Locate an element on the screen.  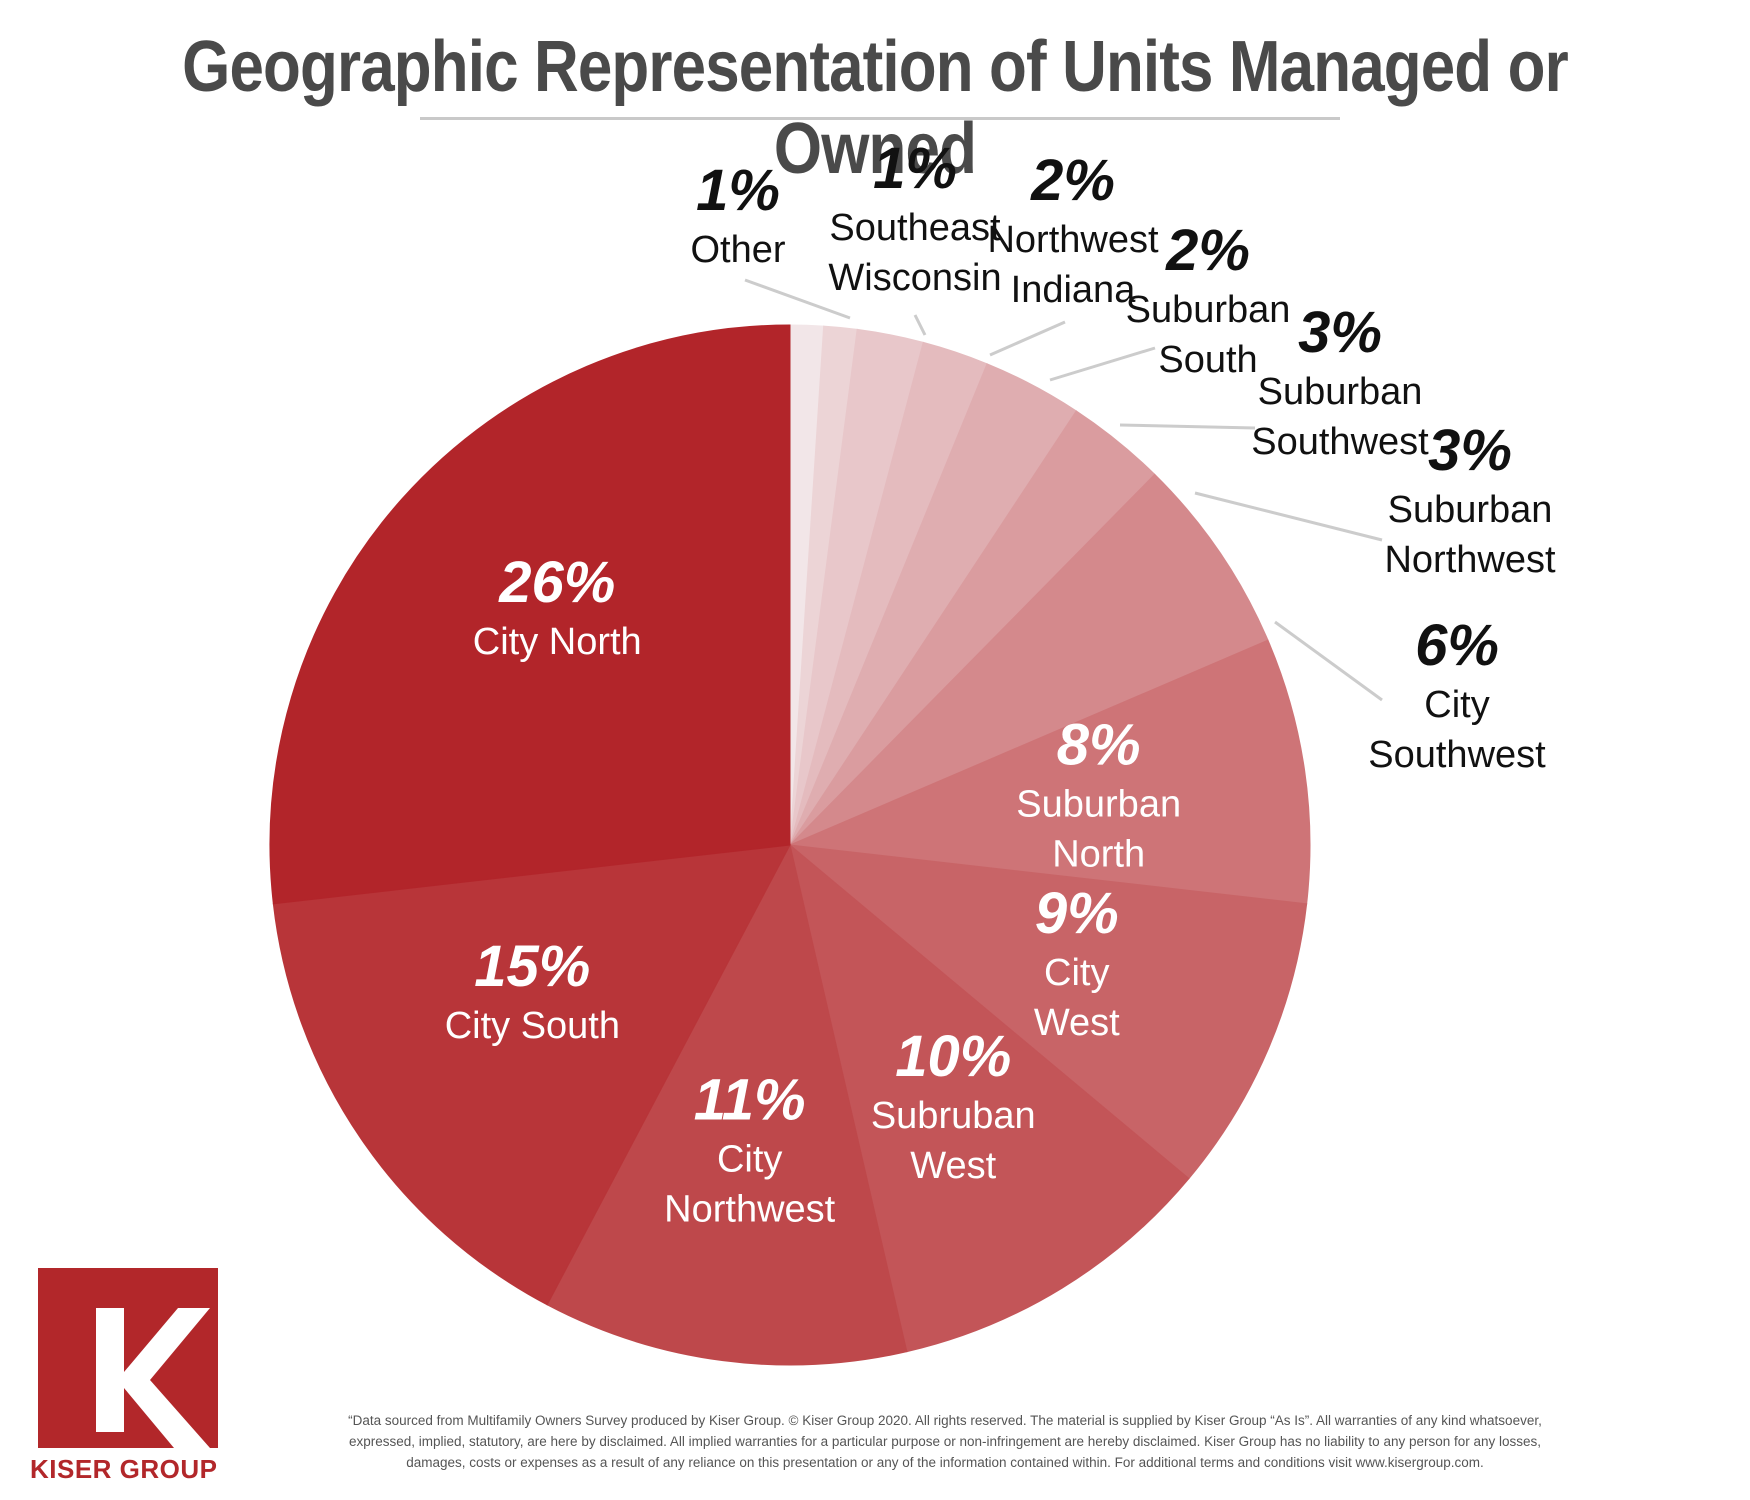
k-logo-icon is located at coordinates (153, 1378).